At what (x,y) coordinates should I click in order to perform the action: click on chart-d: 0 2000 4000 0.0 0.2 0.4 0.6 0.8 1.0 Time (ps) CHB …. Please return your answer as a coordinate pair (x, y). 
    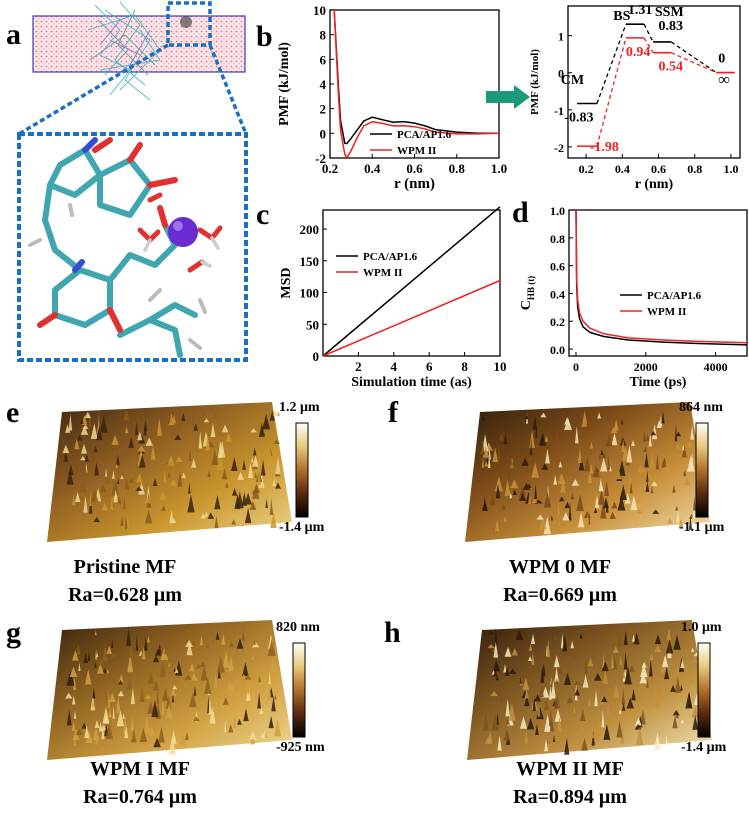
    Looking at the image, I should click on (633, 297).